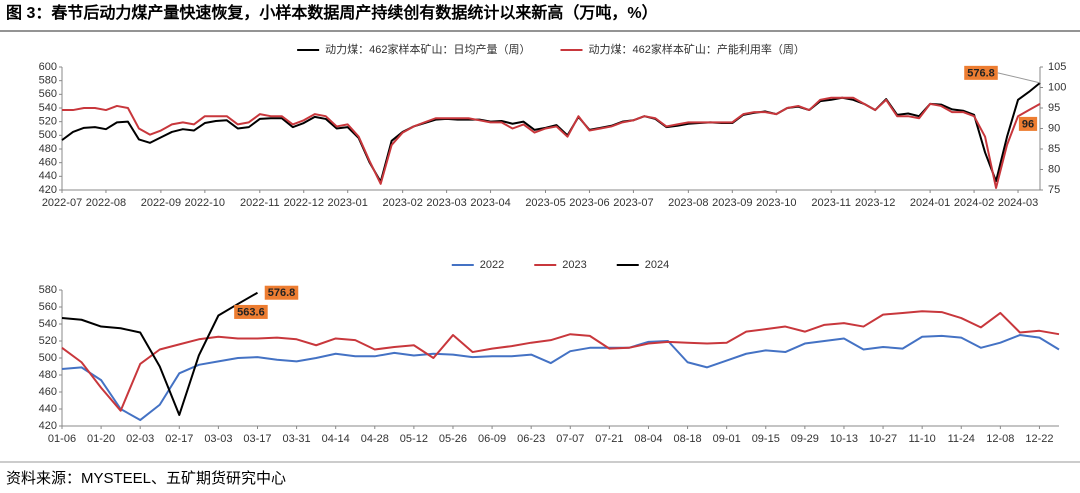  I want to click on y2-tick-label: 75, so click(1054, 190).